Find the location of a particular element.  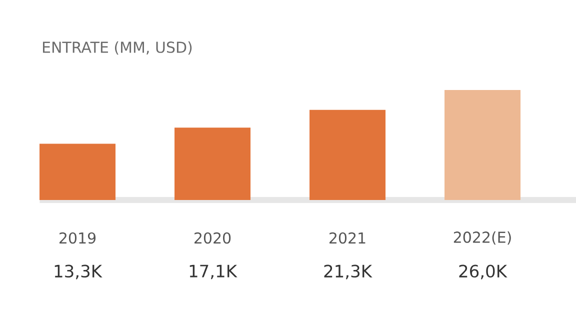

data-label: 26,0K is located at coordinates (483, 272).